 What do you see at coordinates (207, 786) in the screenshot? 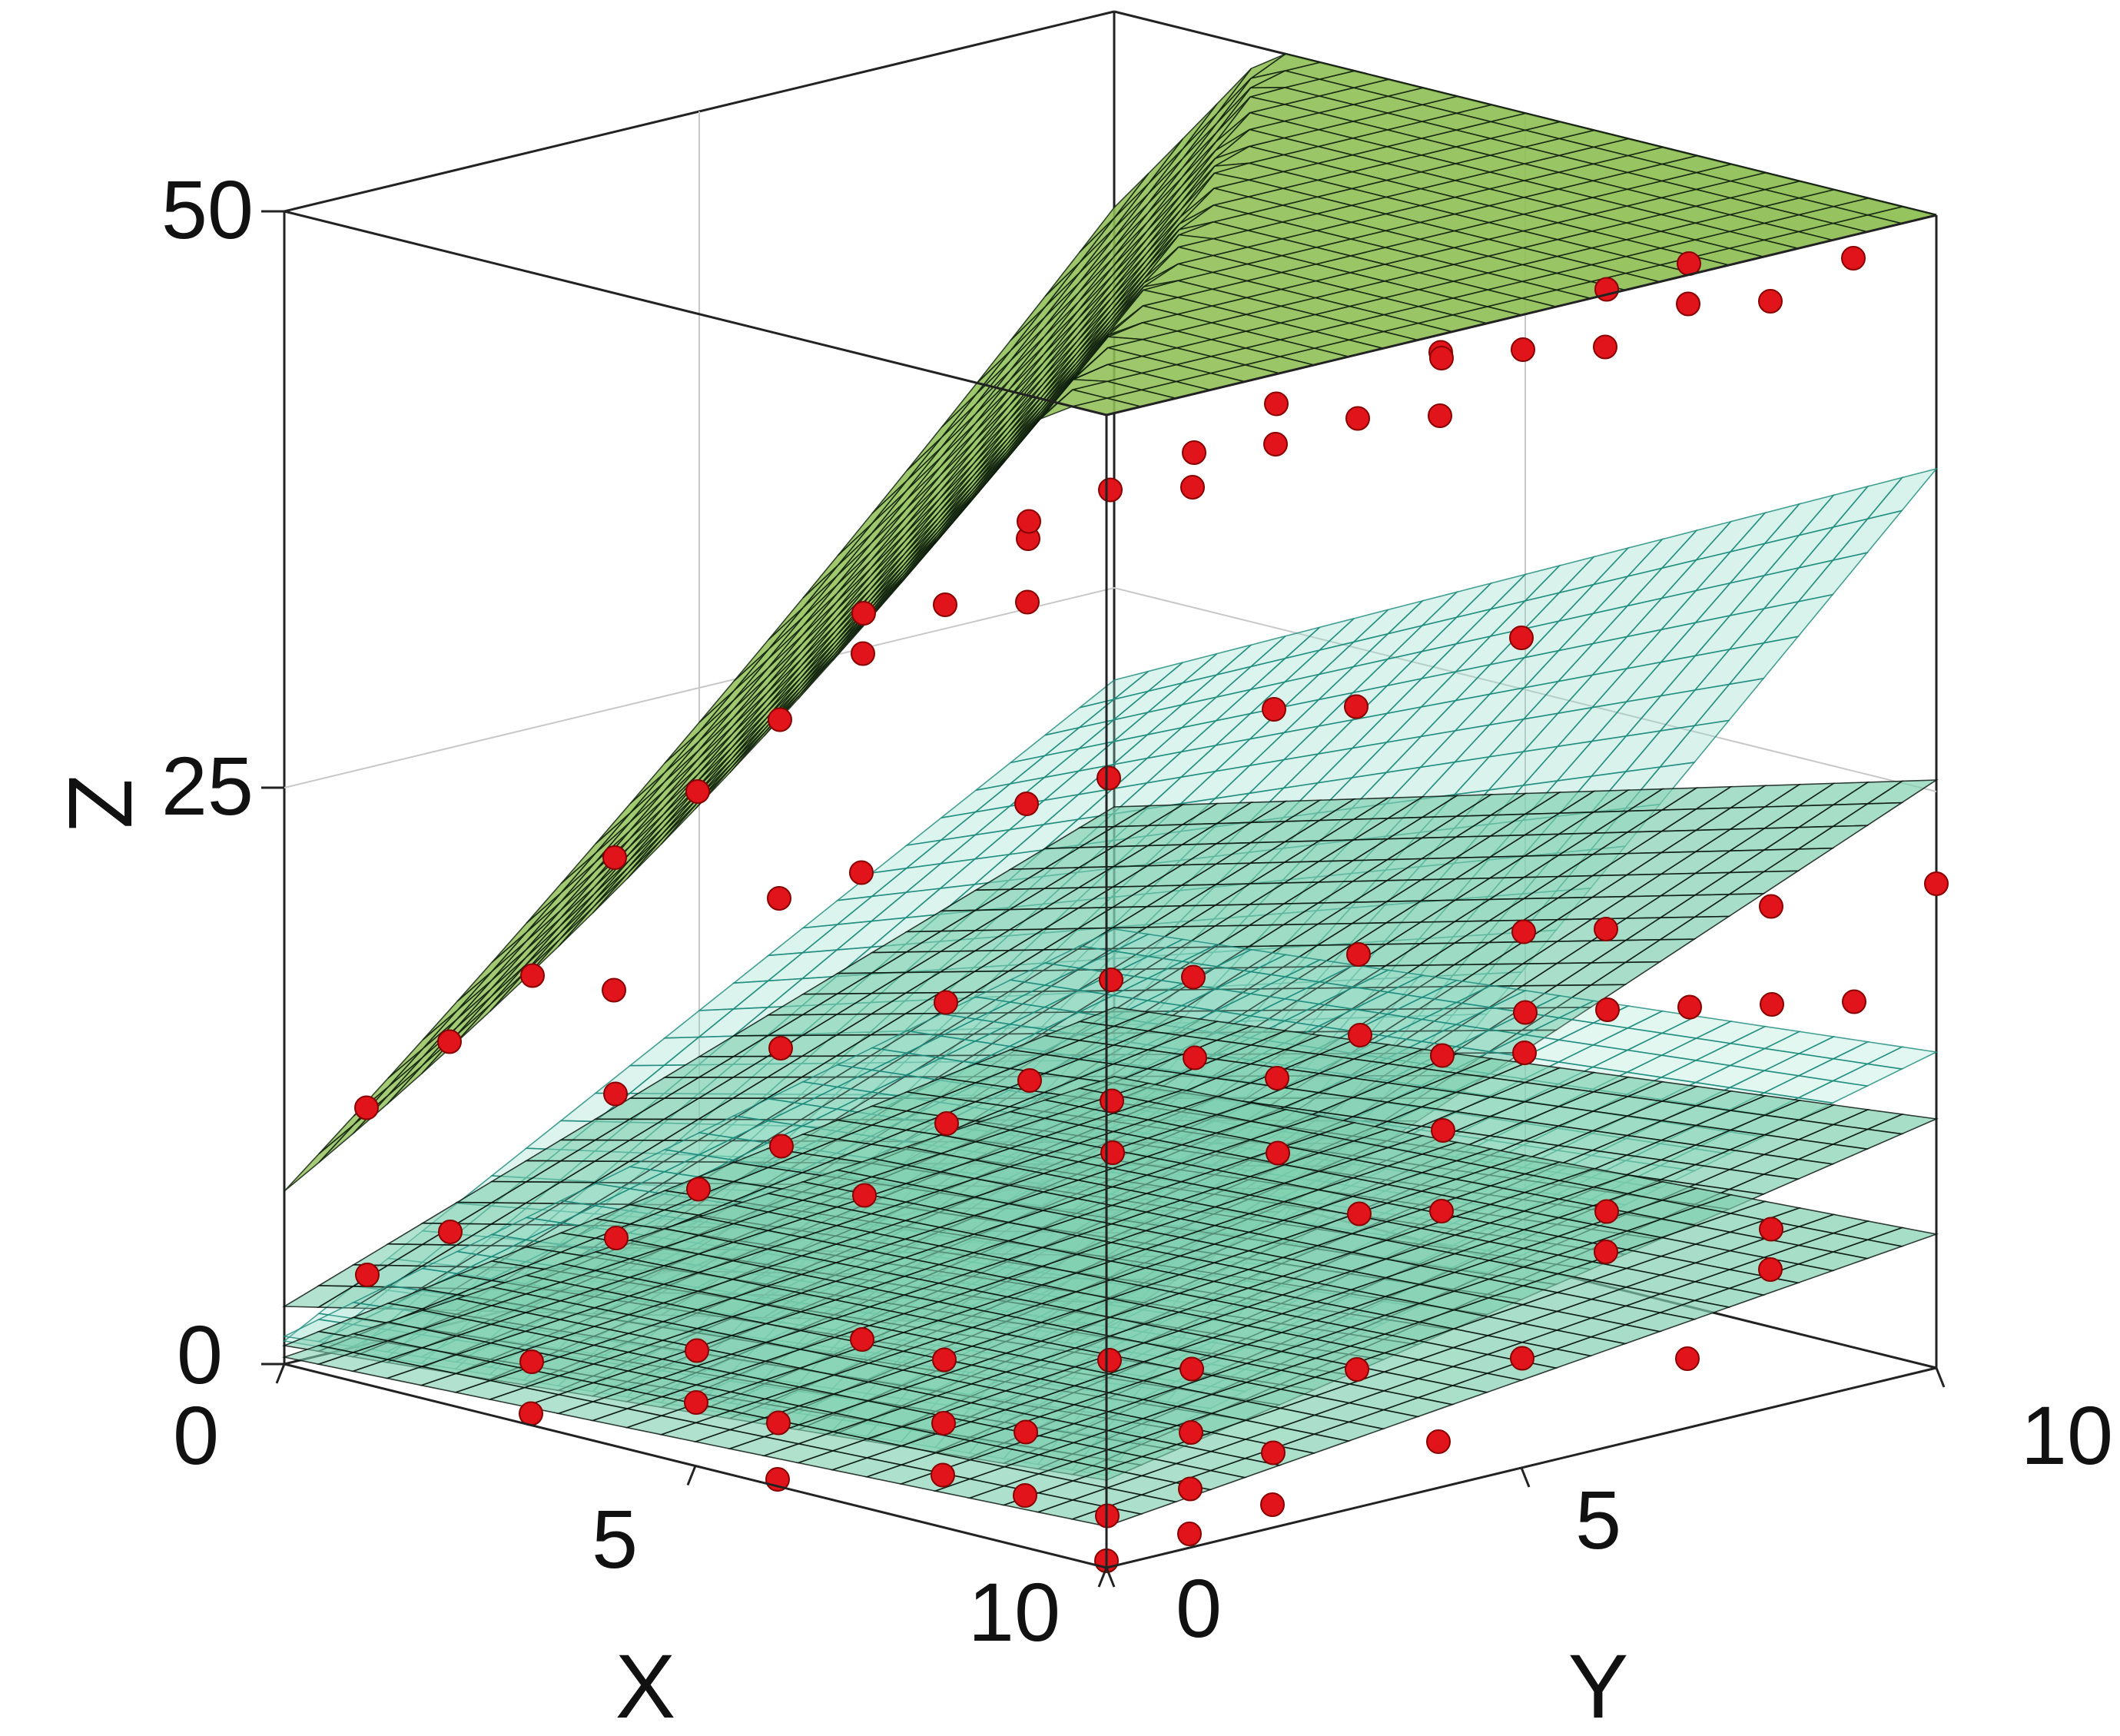
I see `z-tick-label-25: 25` at bounding box center [207, 786].